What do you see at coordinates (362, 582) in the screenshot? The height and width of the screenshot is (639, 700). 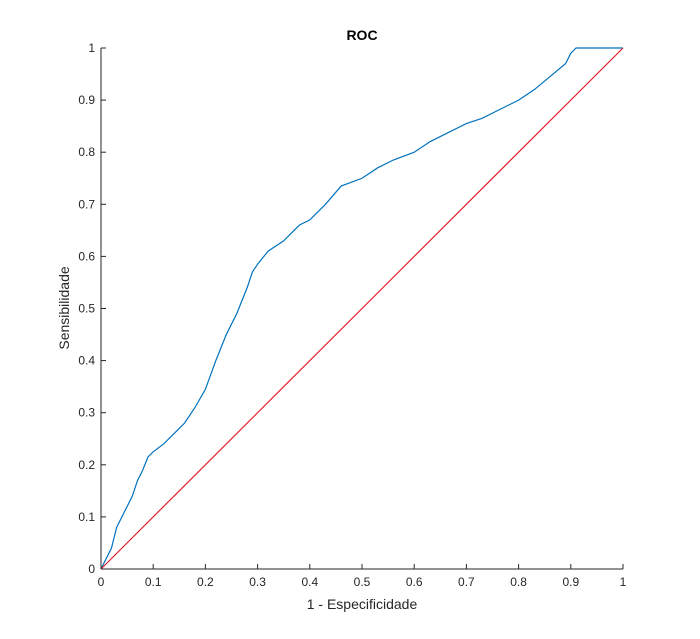 I see `x-tick-label: 0.5` at bounding box center [362, 582].